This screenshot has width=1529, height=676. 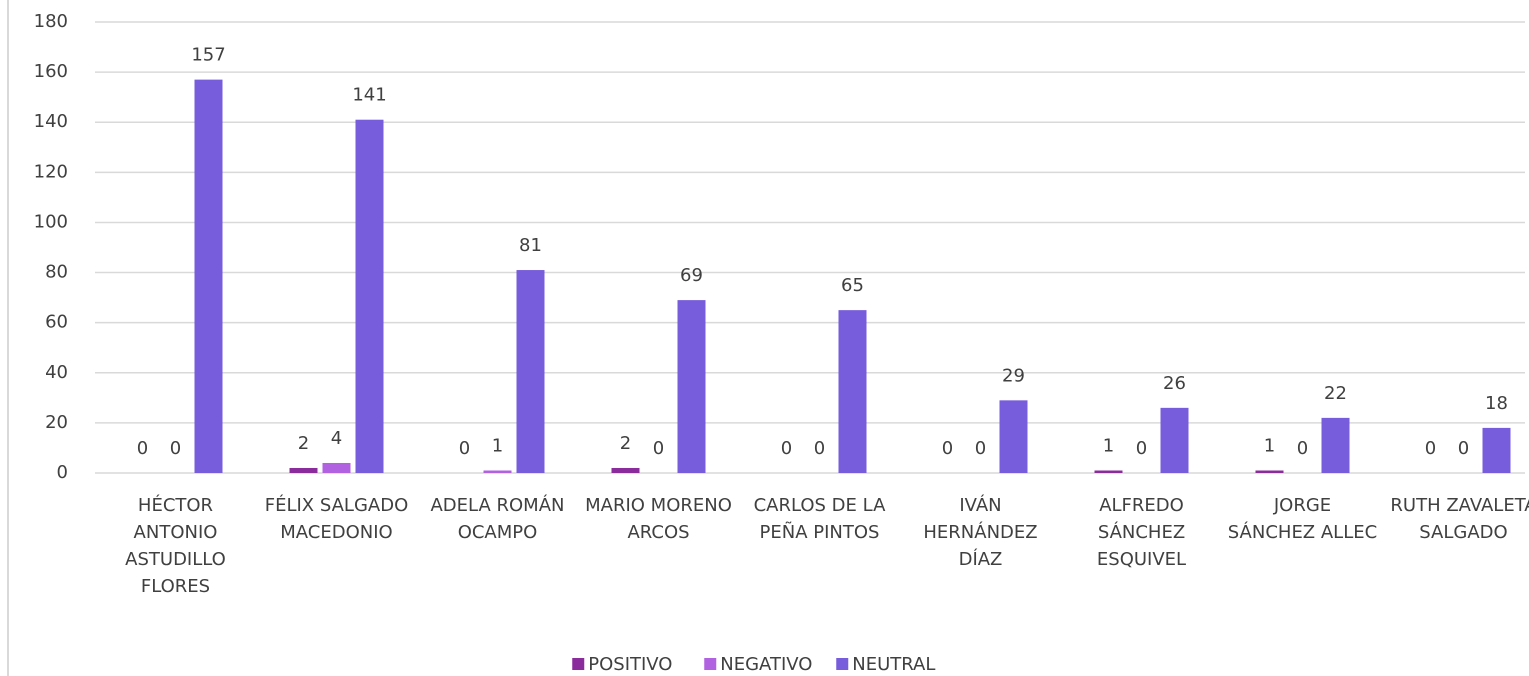 What do you see at coordinates (819, 519) in the screenshot?
I see `x-tick-label: CARLOS DE LA PEÑA PINTOS` at bounding box center [819, 519].